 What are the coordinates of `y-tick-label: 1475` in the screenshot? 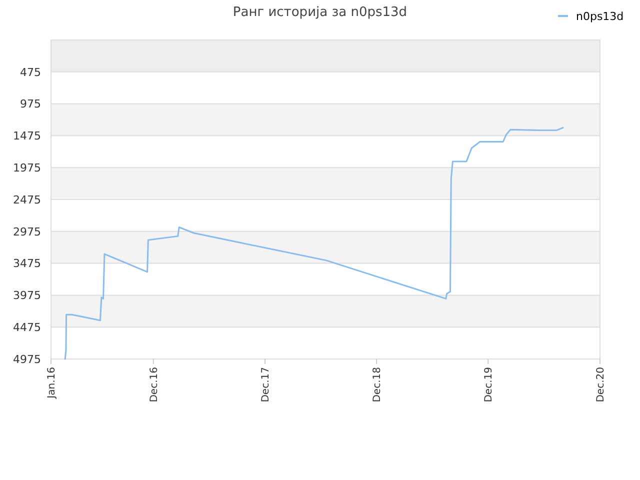 It's located at (27, 136).